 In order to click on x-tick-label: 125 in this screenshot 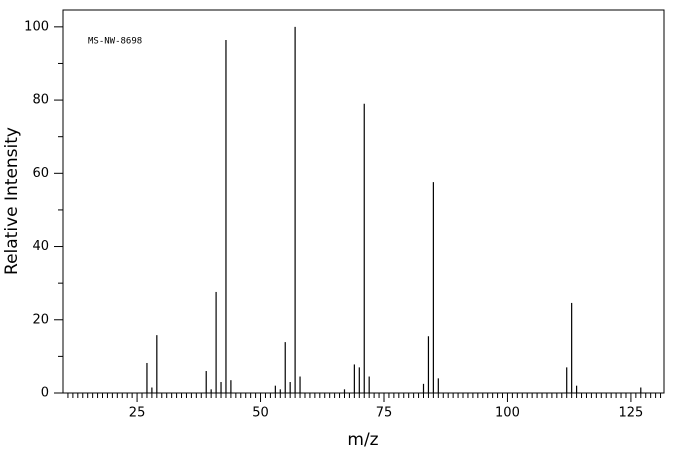, I will do `click(630, 413)`.